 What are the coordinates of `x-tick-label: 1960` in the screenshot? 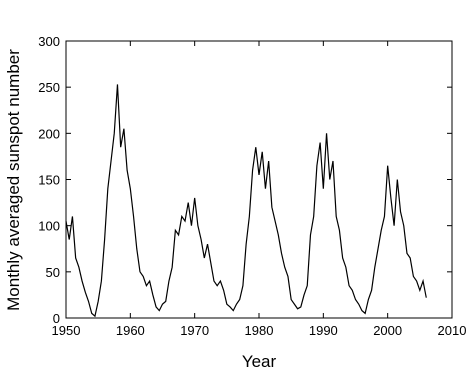 It's located at (130, 330).